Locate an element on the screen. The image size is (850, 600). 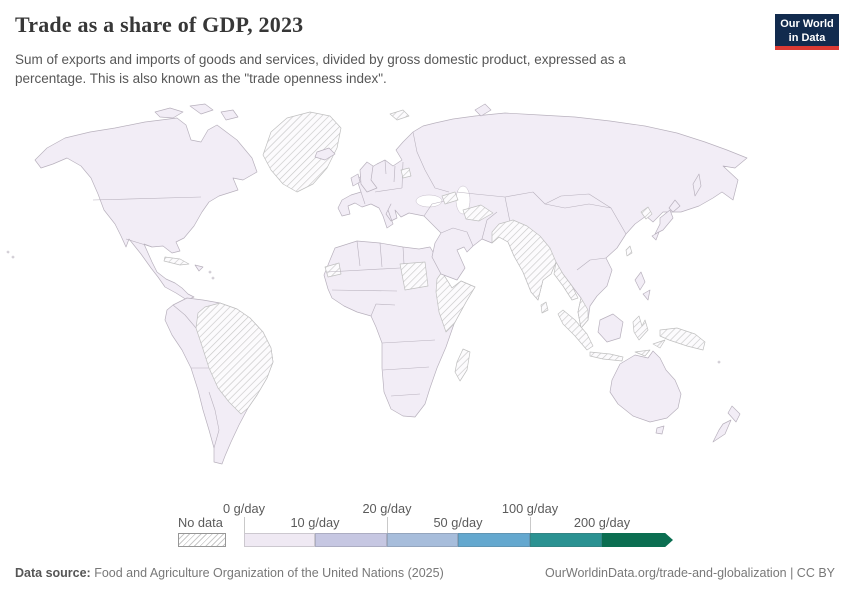
region-brazil is located at coordinates (234, 358).